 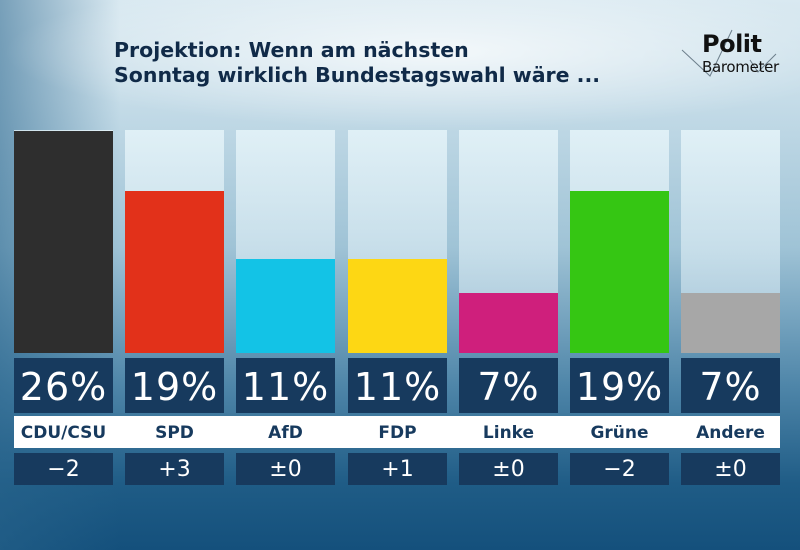 What do you see at coordinates (285, 433) in the screenshot?
I see `category-label-afd: AfD` at bounding box center [285, 433].